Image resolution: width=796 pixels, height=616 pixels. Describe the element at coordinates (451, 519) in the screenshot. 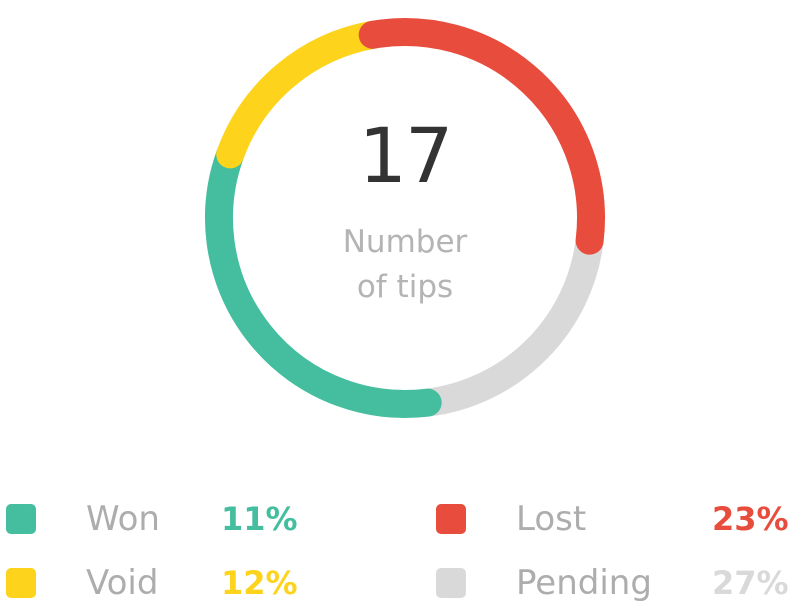

I see `lost-swatch` at that location.